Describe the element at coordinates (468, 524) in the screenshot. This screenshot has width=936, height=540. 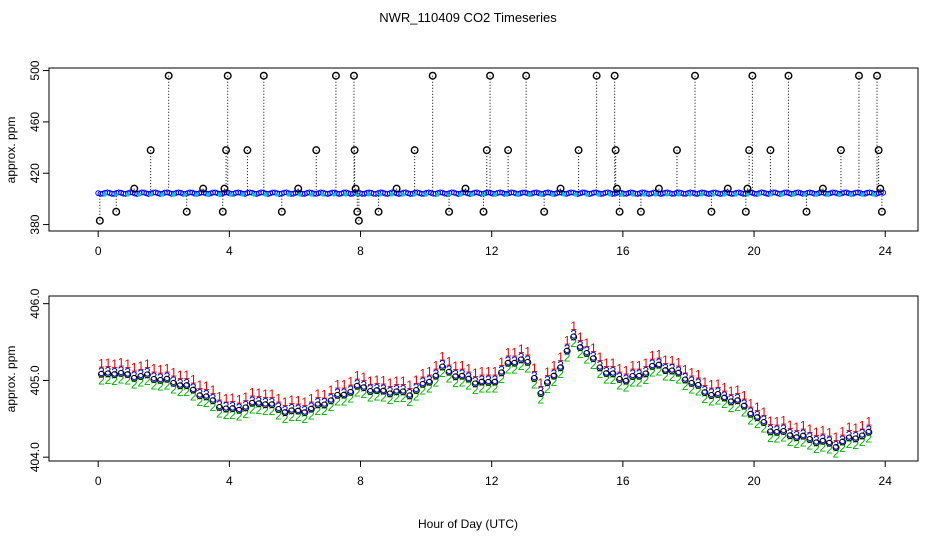
I see `x-axis-label: Hour of Day (UTC)` at that location.